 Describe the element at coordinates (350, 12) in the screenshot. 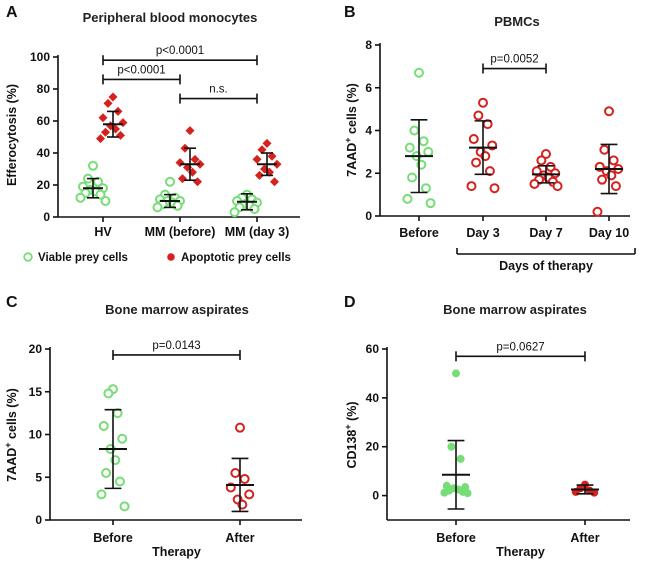

I see `panel-b-letter: B` at that location.